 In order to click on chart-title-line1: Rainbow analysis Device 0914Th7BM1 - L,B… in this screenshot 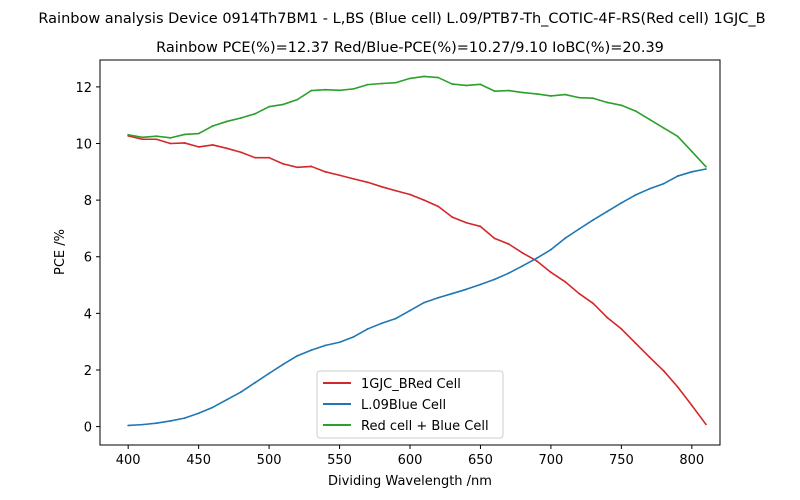, I will do `click(401, 19)`.